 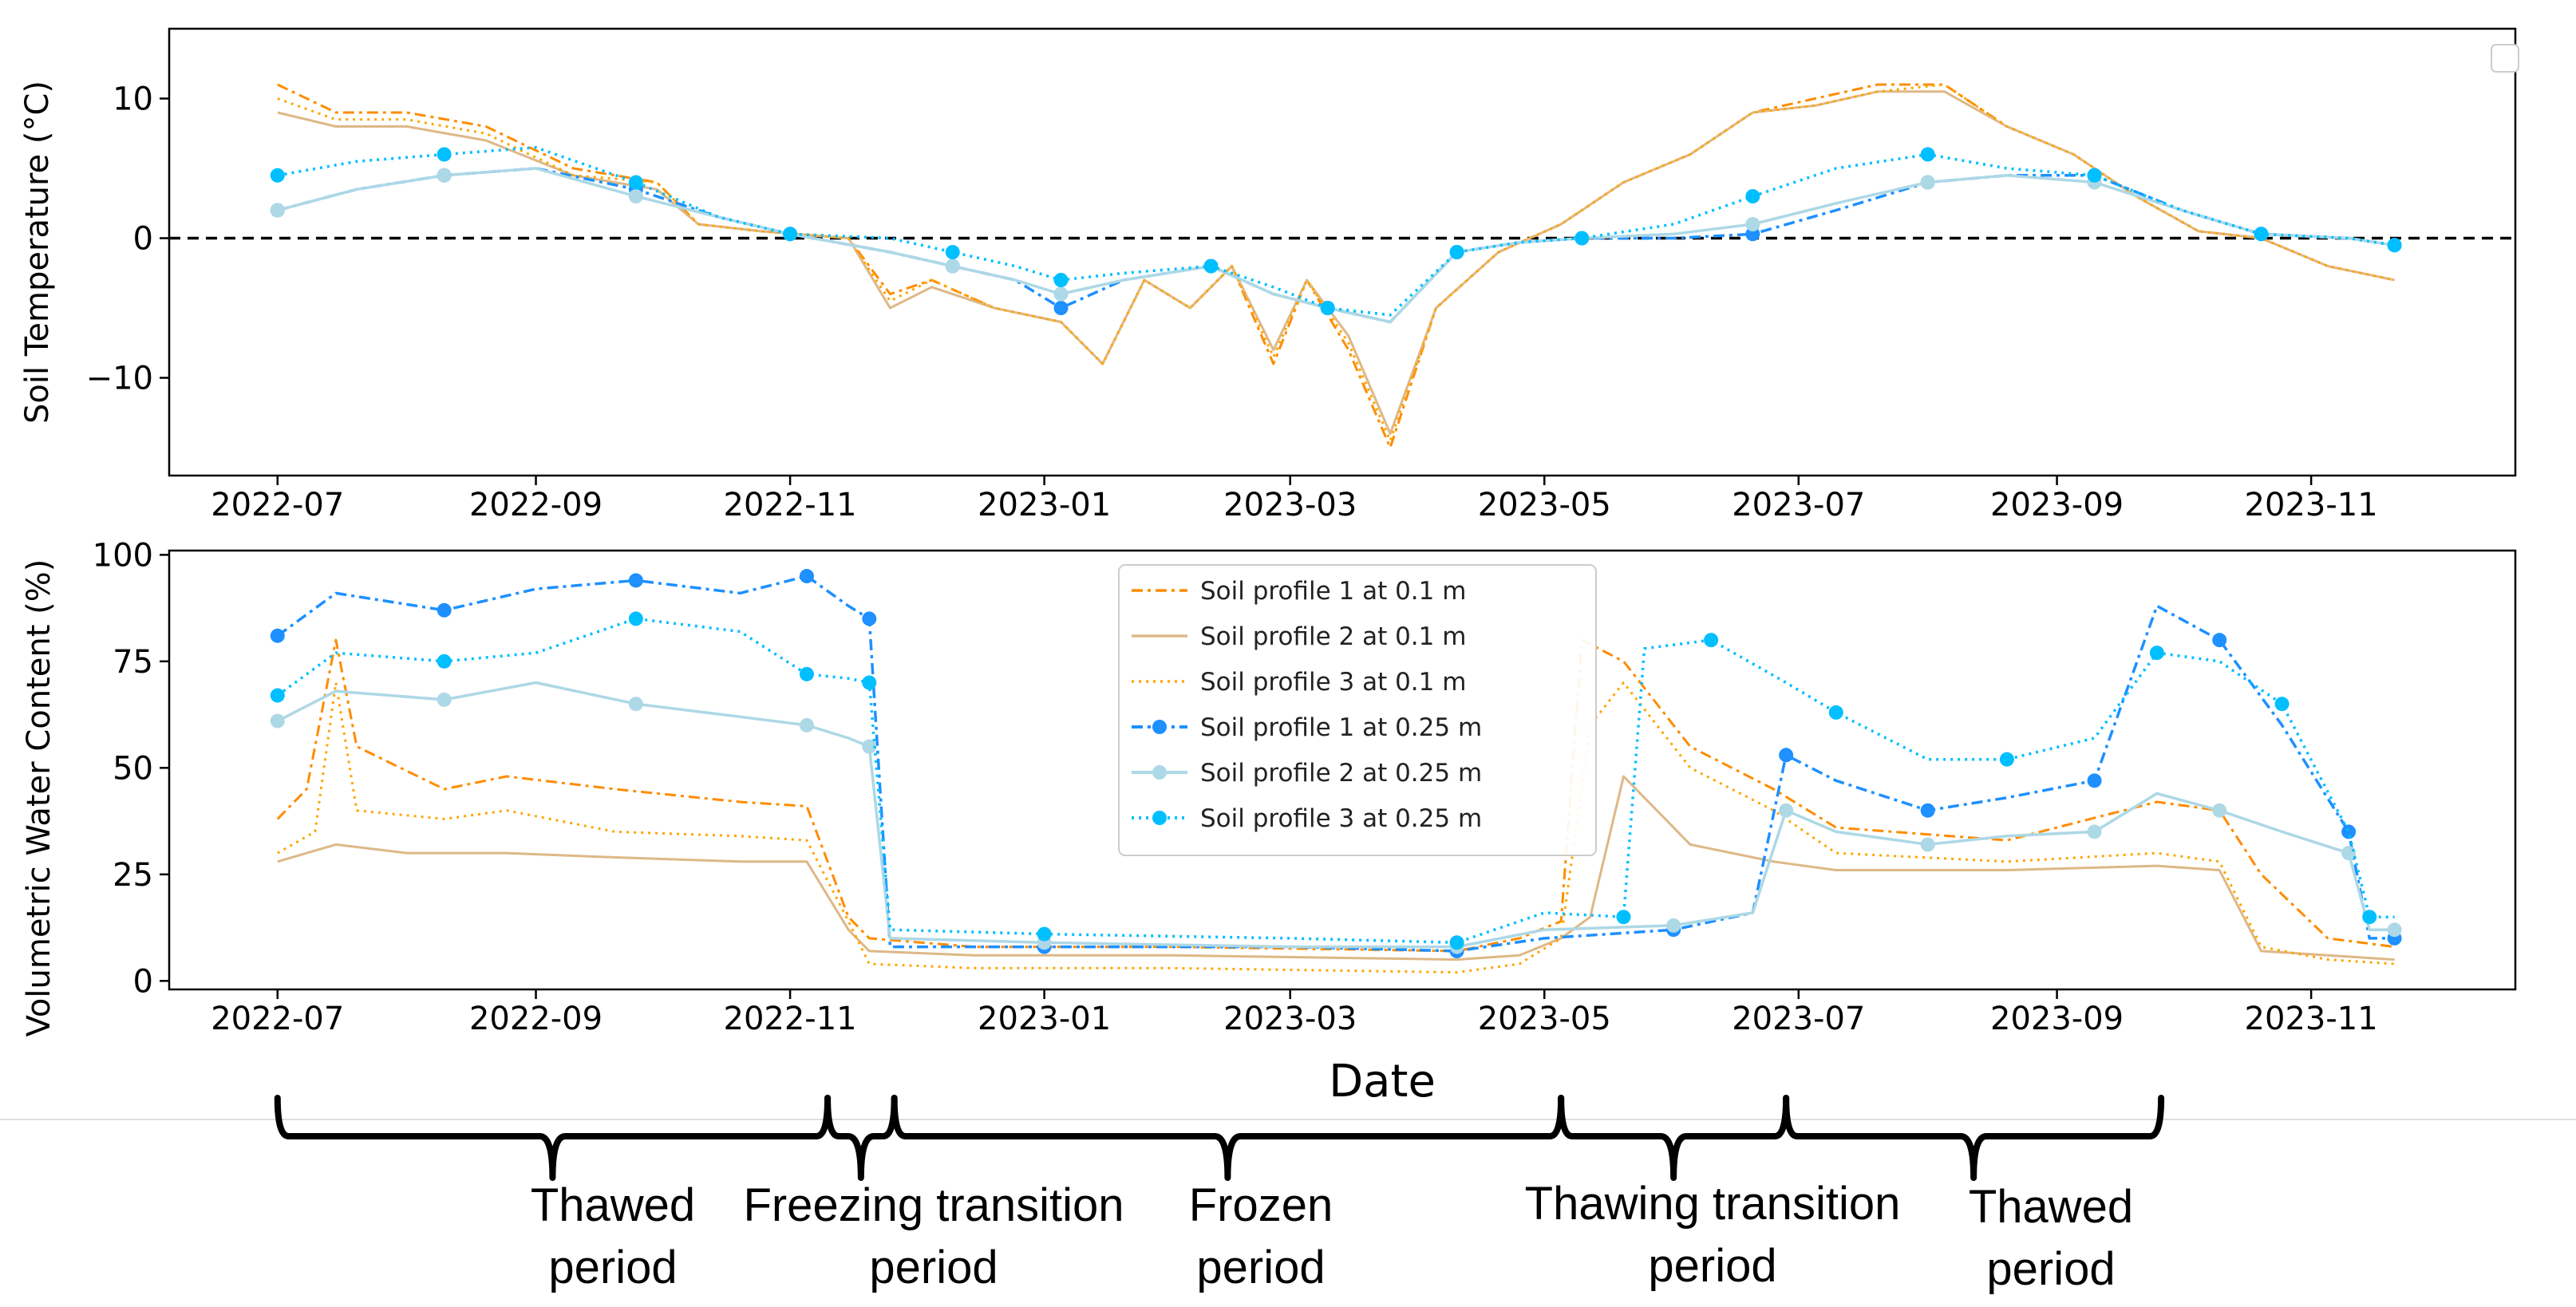 What do you see at coordinates (133, 768) in the screenshot?
I see `vwc-ytick-label-2: 50` at bounding box center [133, 768].